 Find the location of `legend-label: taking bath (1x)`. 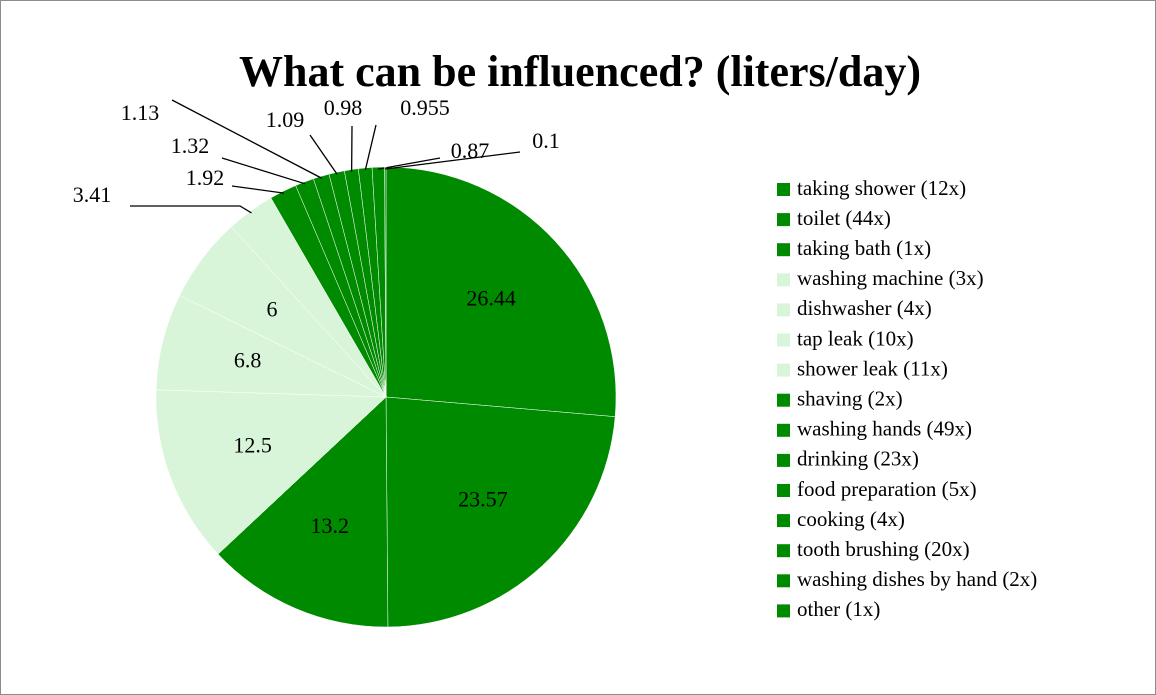

legend-label: taking bath (1x) is located at coordinates (864, 248).